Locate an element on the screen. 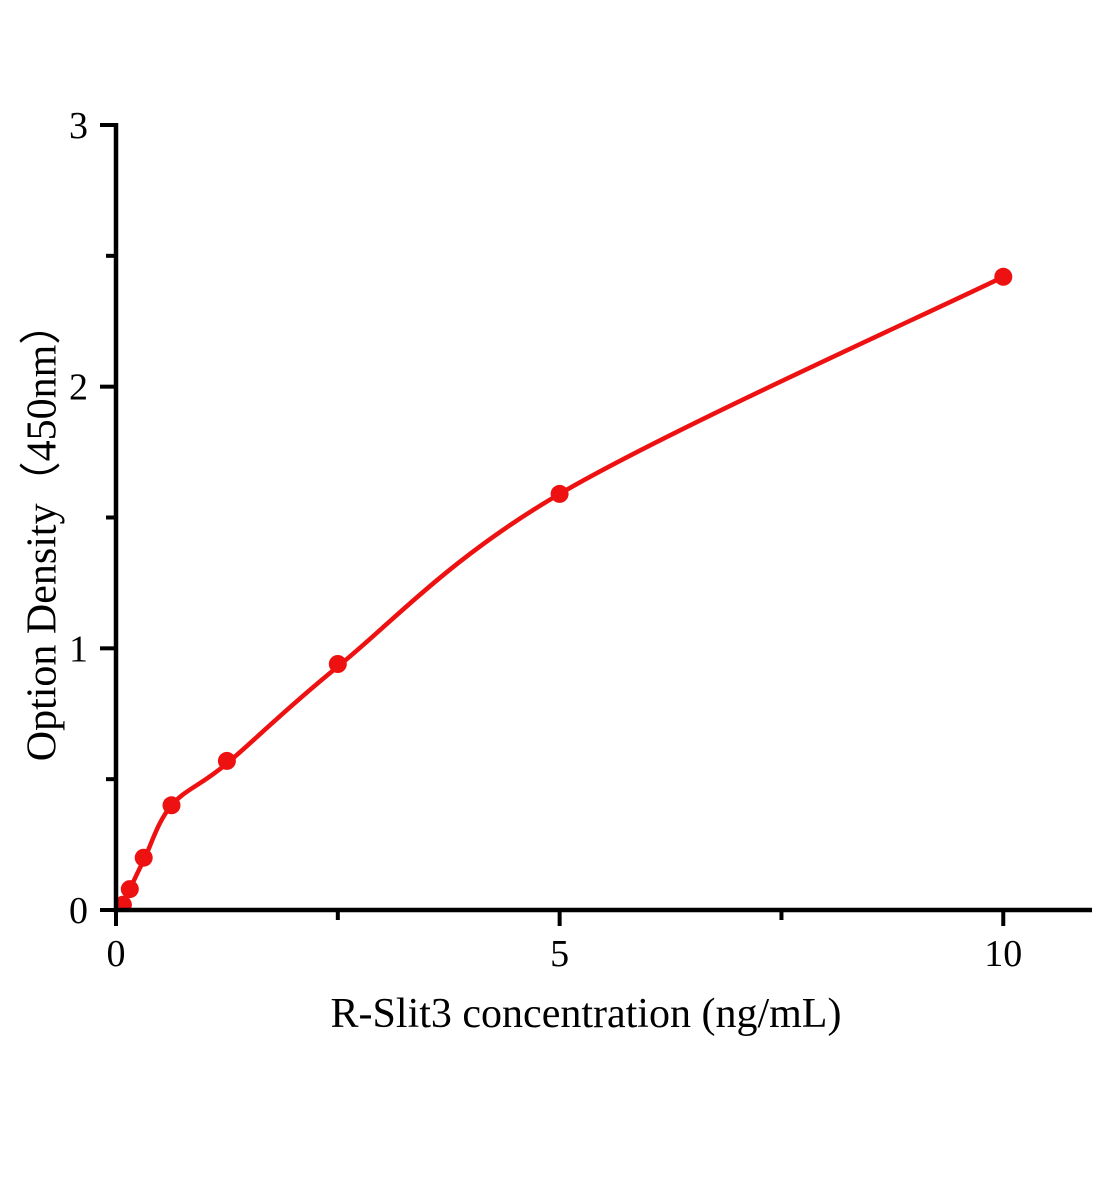 The height and width of the screenshot is (1200, 1104). y-tick-label: 2 is located at coordinates (78, 388).